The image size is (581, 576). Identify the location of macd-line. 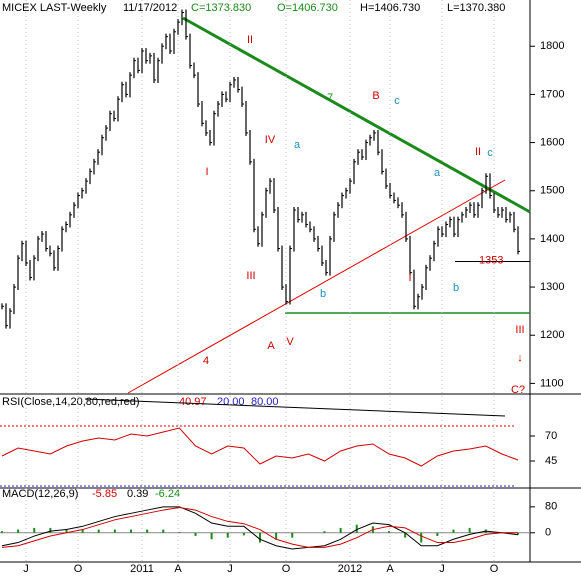
(260, 528).